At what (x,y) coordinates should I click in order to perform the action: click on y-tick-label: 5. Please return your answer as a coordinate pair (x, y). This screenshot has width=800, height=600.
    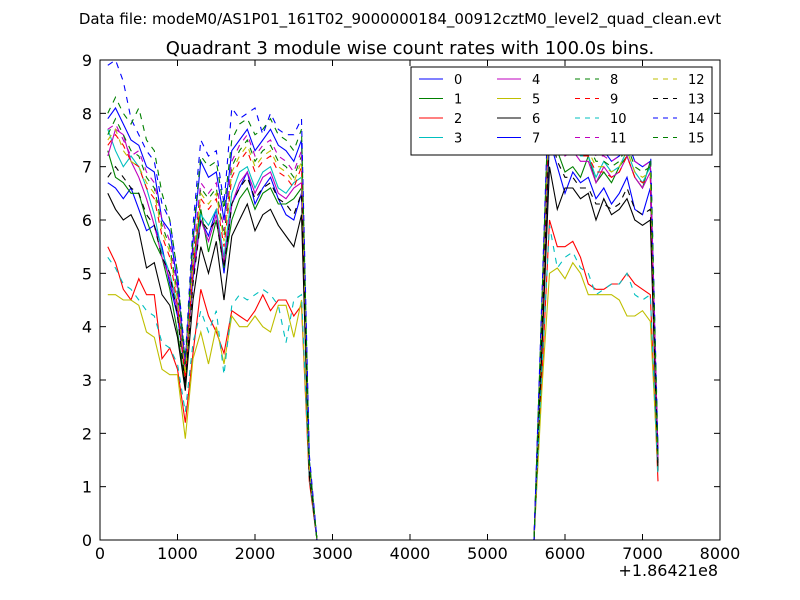
    Looking at the image, I should click on (87, 273).